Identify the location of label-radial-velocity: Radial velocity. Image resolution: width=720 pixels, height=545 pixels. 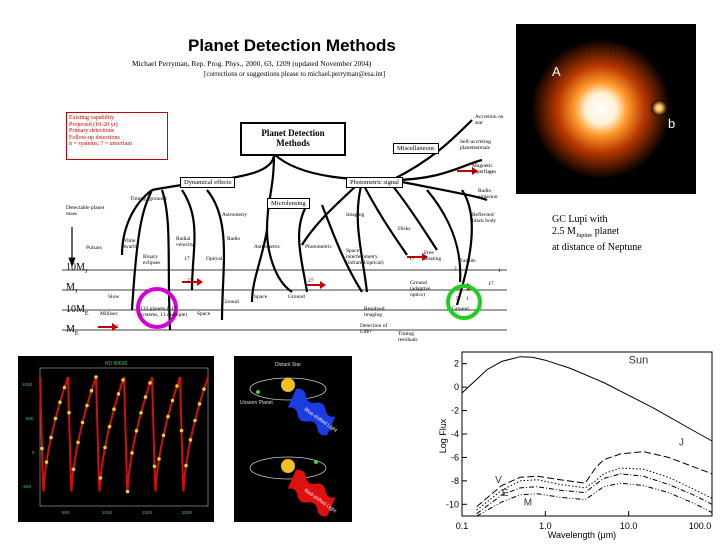
(185, 242).